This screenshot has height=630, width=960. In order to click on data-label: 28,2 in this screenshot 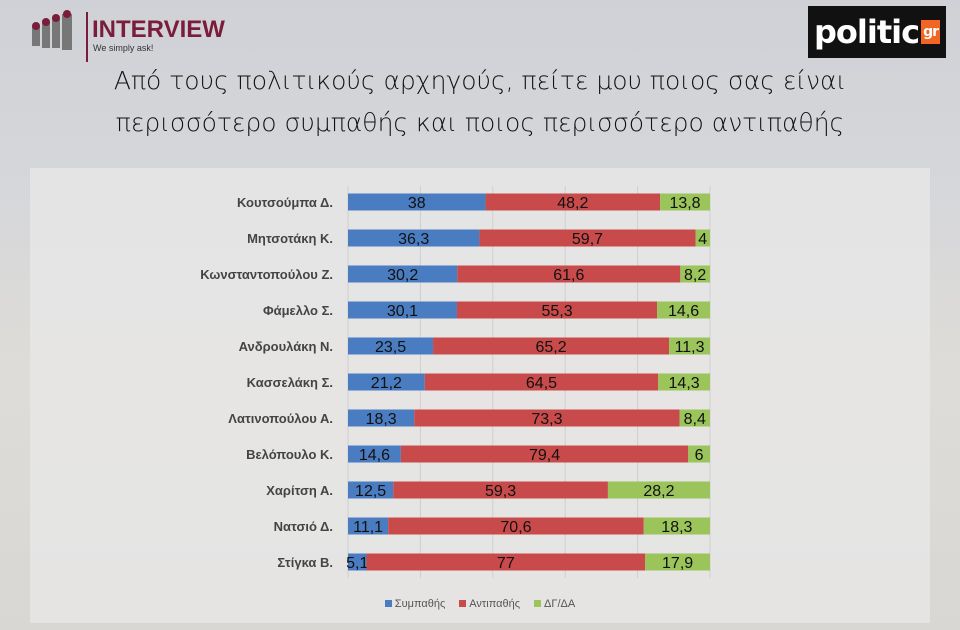, I will do `click(658, 491)`.